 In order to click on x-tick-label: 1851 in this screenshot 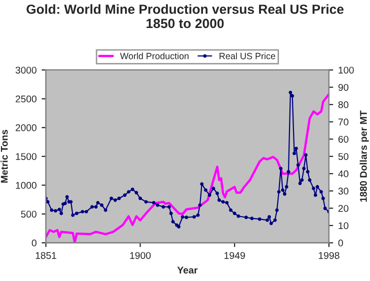, I will do `click(46, 255)`.